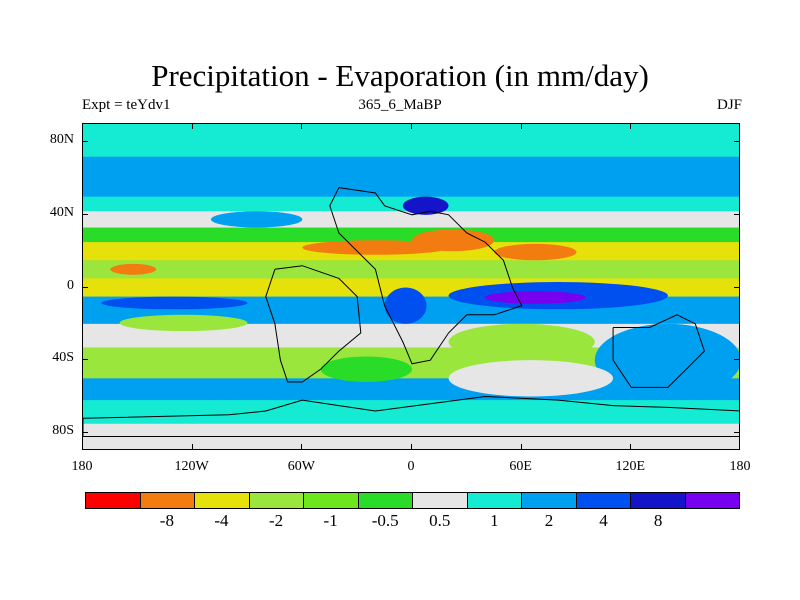 The image size is (800, 600). Describe the element at coordinates (729, 105) in the screenshot. I see `season-label: DJF` at that location.